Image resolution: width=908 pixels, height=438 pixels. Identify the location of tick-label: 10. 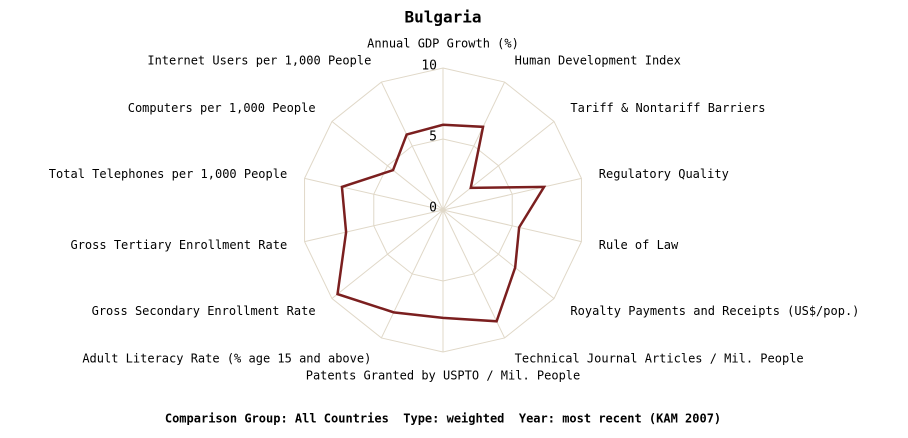
(429, 66).